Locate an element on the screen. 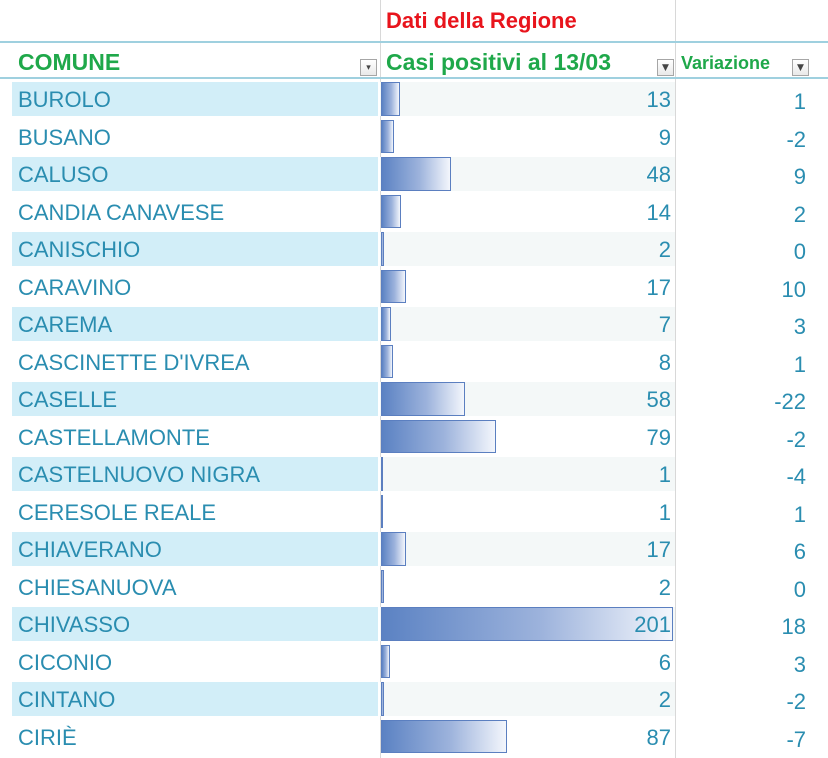 This screenshot has width=828, height=758. table-row: CHIVASSO 201 18 is located at coordinates (414, 624).